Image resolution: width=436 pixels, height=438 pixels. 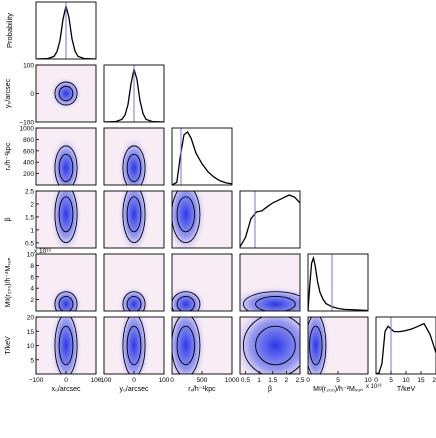 What do you see at coordinates (28, 174) in the screenshot?
I see `y-tick-label: 200` at bounding box center [28, 174].